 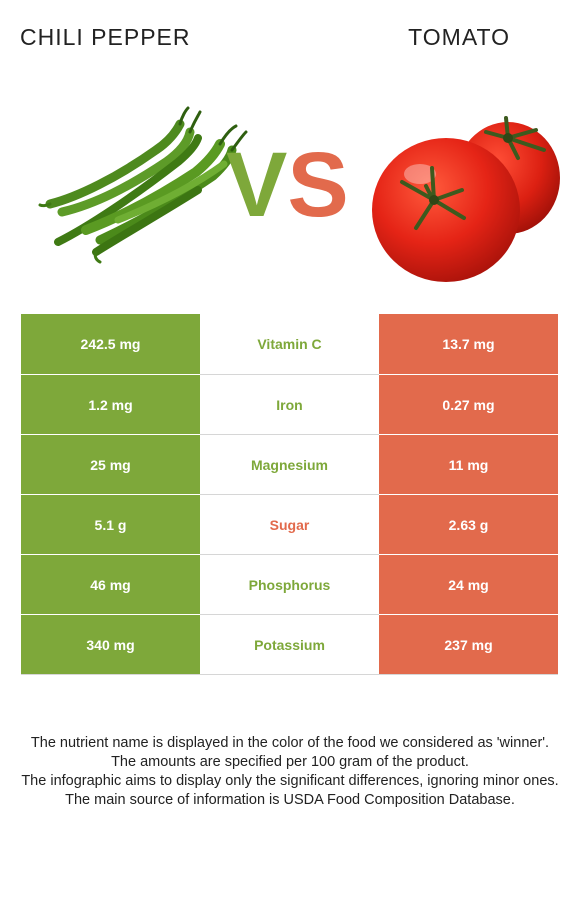 I want to click on tomato-image, so click(x=466, y=199).